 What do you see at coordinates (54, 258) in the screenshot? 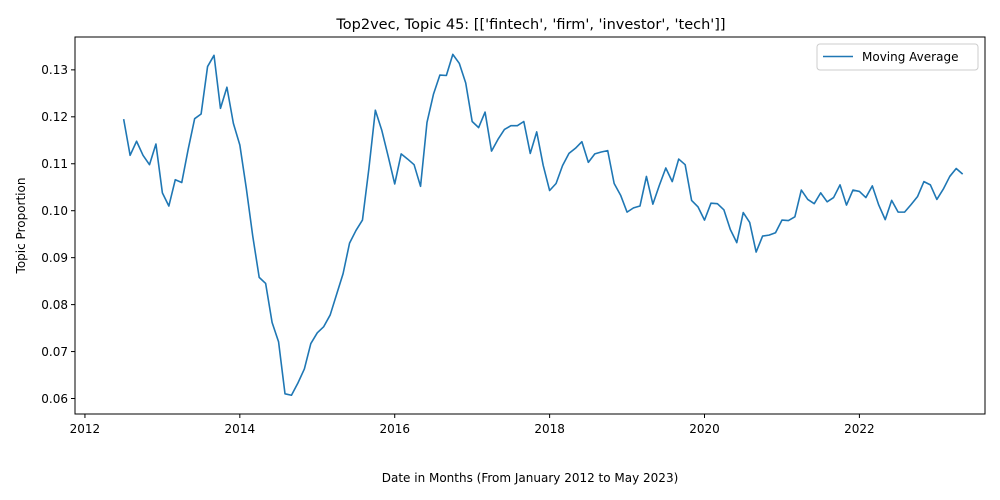
I see `y-tick-label: 0.09` at bounding box center [54, 258].